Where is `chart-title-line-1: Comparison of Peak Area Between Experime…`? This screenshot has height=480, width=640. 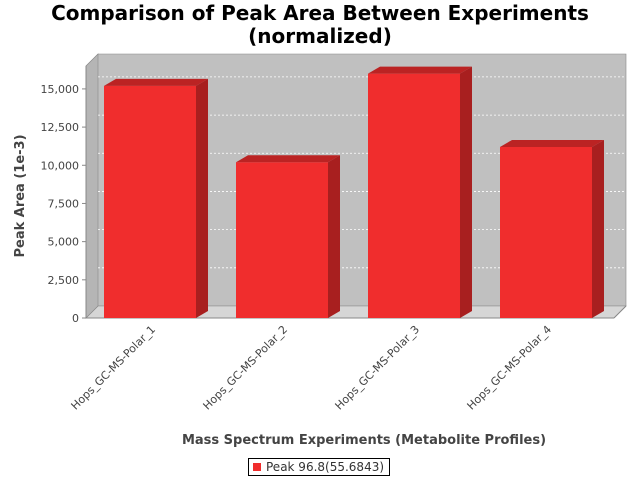 chart-title-line-1: Comparison of Peak Area Between Experime… is located at coordinates (320, 13).